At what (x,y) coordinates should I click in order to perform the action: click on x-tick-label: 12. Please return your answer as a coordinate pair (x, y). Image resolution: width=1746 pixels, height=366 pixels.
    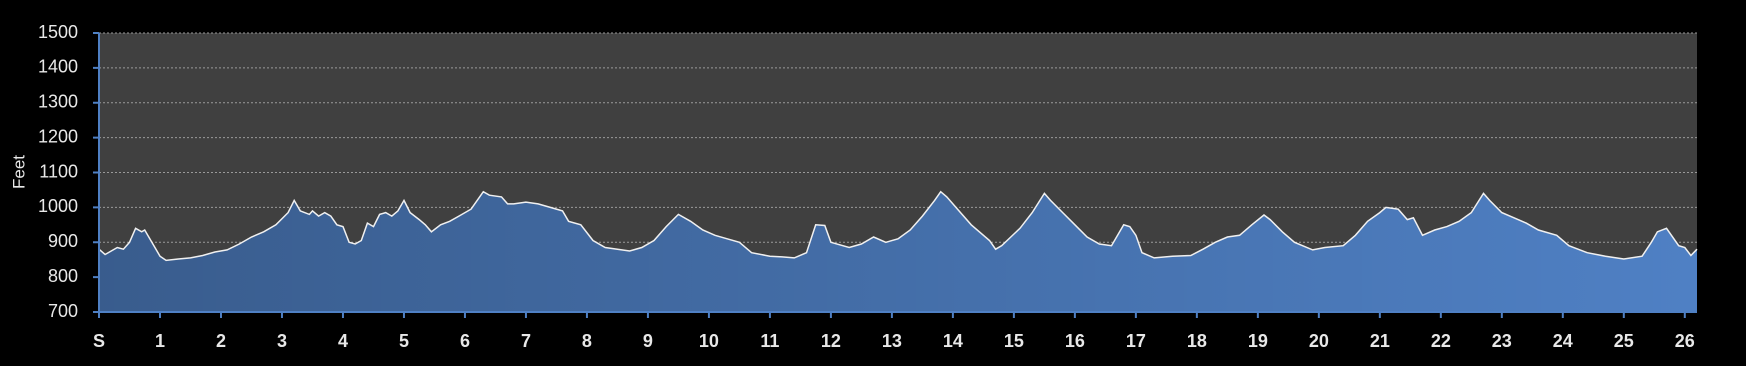
    Looking at the image, I should click on (831, 341).